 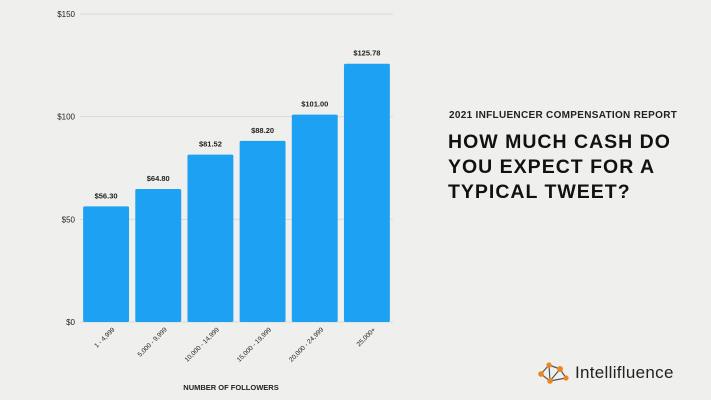 I want to click on y-tick-label: $50, so click(x=69, y=219).